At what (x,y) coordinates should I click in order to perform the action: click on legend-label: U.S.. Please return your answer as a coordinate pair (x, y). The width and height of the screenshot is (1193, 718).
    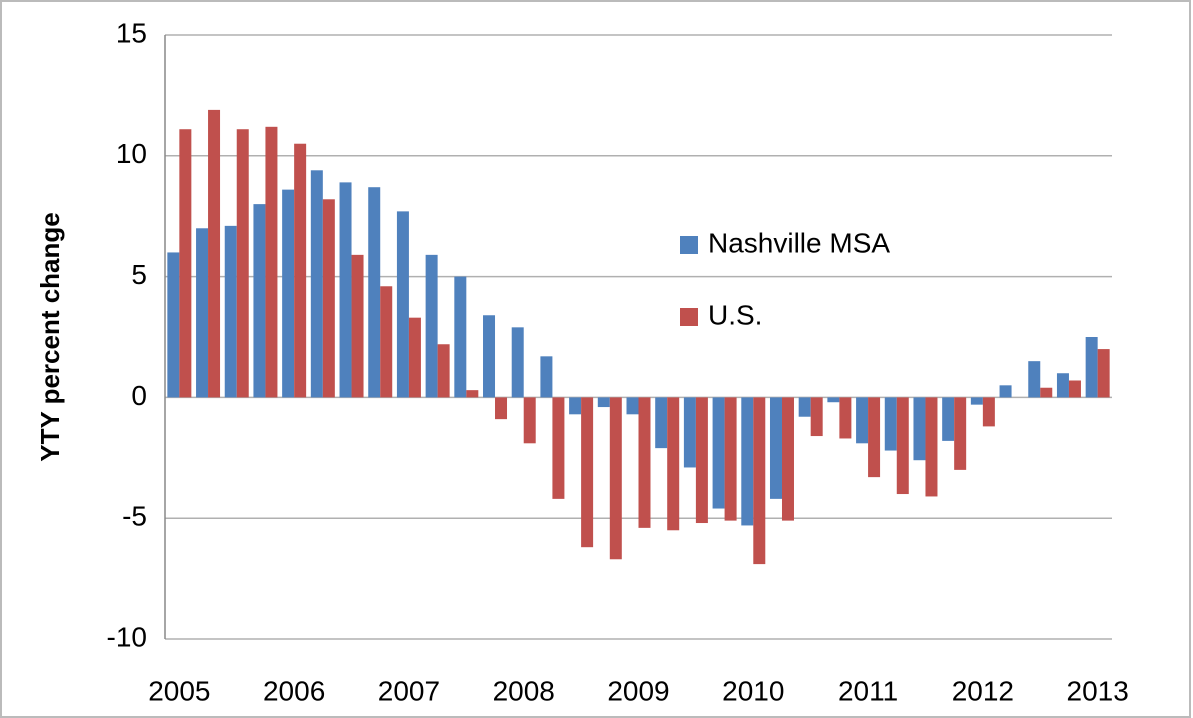
    Looking at the image, I should click on (735, 314).